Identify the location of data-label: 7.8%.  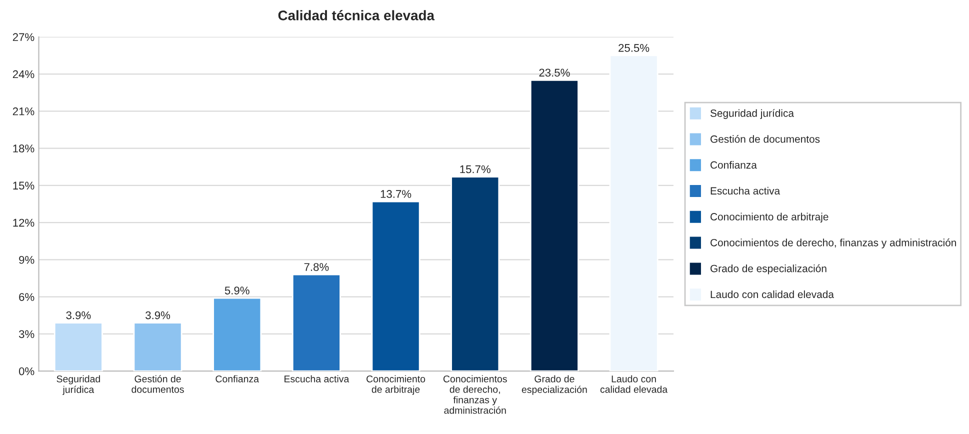
(316, 267).